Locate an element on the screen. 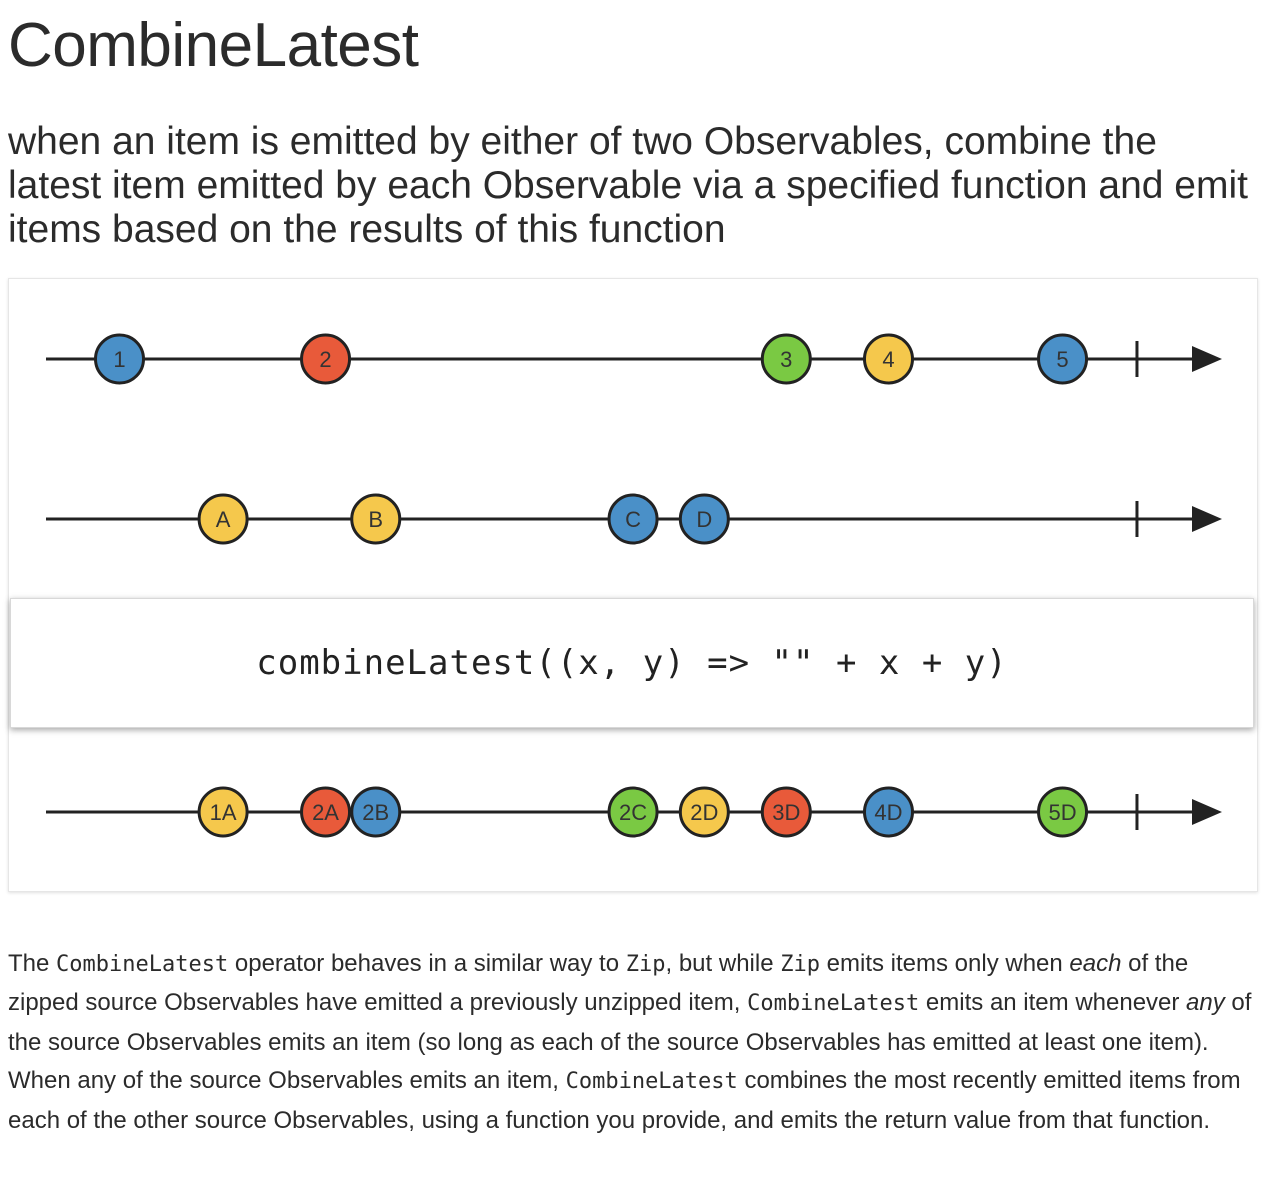 The width and height of the screenshot is (1280, 1183). marble-label: 4D is located at coordinates (888, 812).